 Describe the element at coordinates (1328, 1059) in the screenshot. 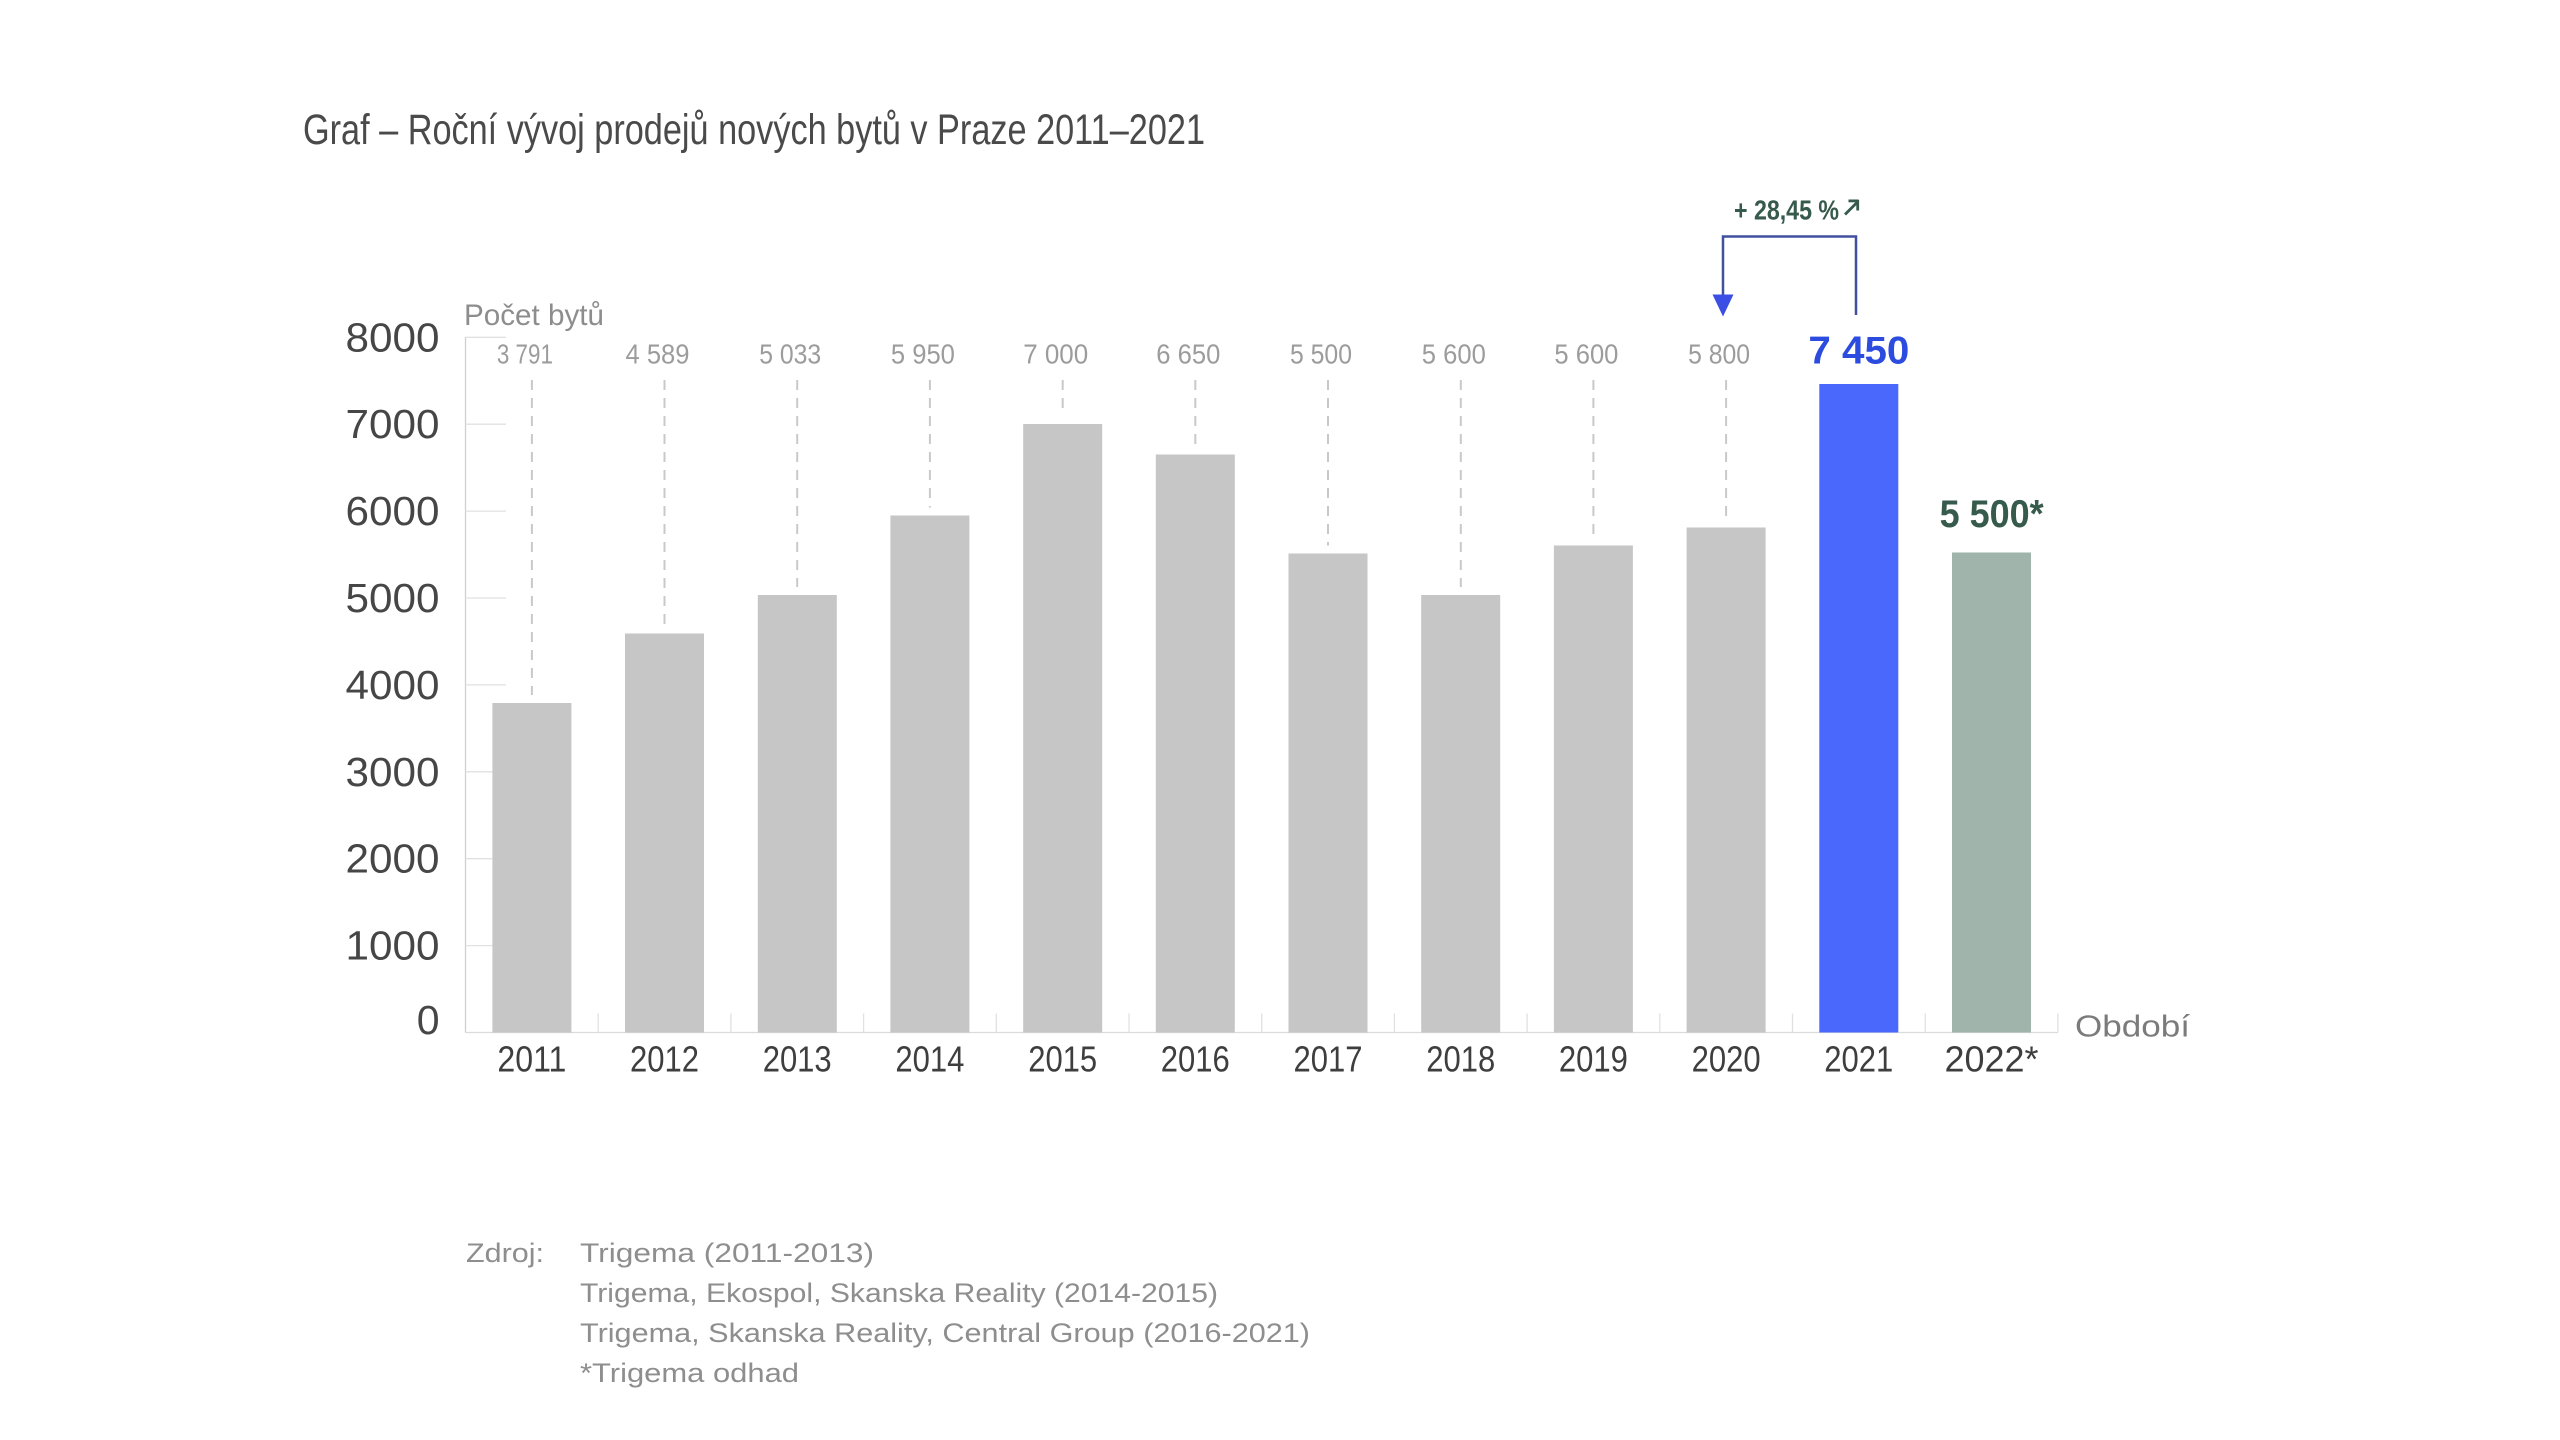

I see `svg-text: 2017` at that location.